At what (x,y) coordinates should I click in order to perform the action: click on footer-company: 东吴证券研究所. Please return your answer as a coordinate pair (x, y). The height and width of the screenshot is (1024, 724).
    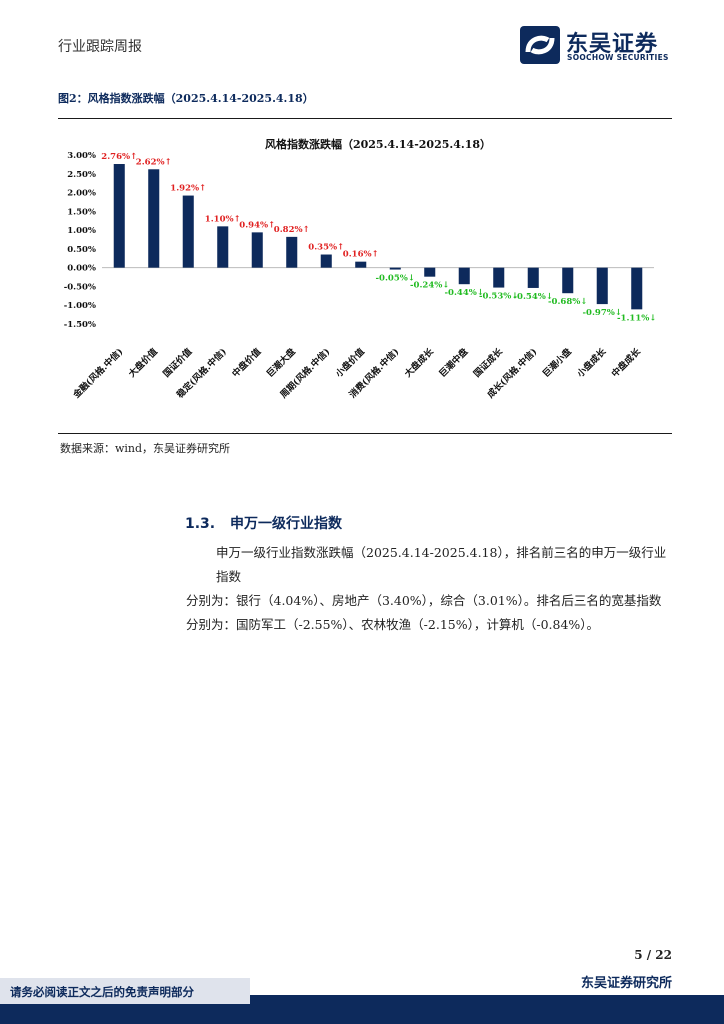
    Looking at the image, I should click on (626, 983).